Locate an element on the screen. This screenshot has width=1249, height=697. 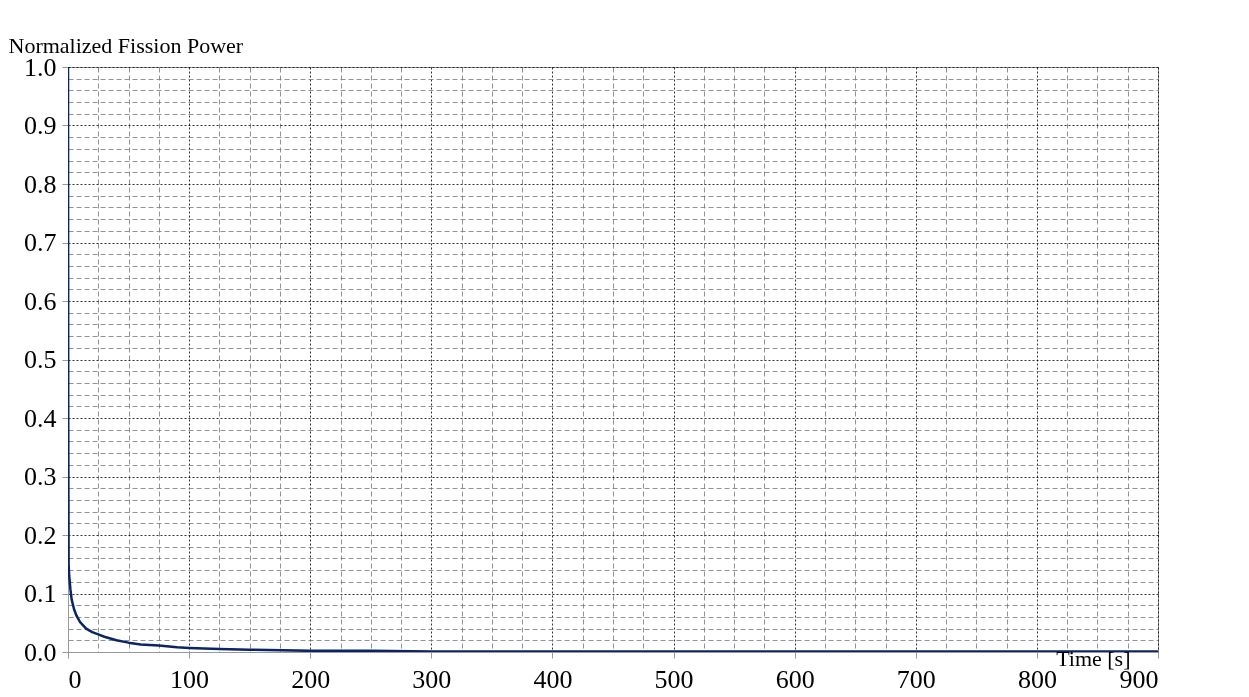
y-tick-label: 0.6 is located at coordinates (40, 301).